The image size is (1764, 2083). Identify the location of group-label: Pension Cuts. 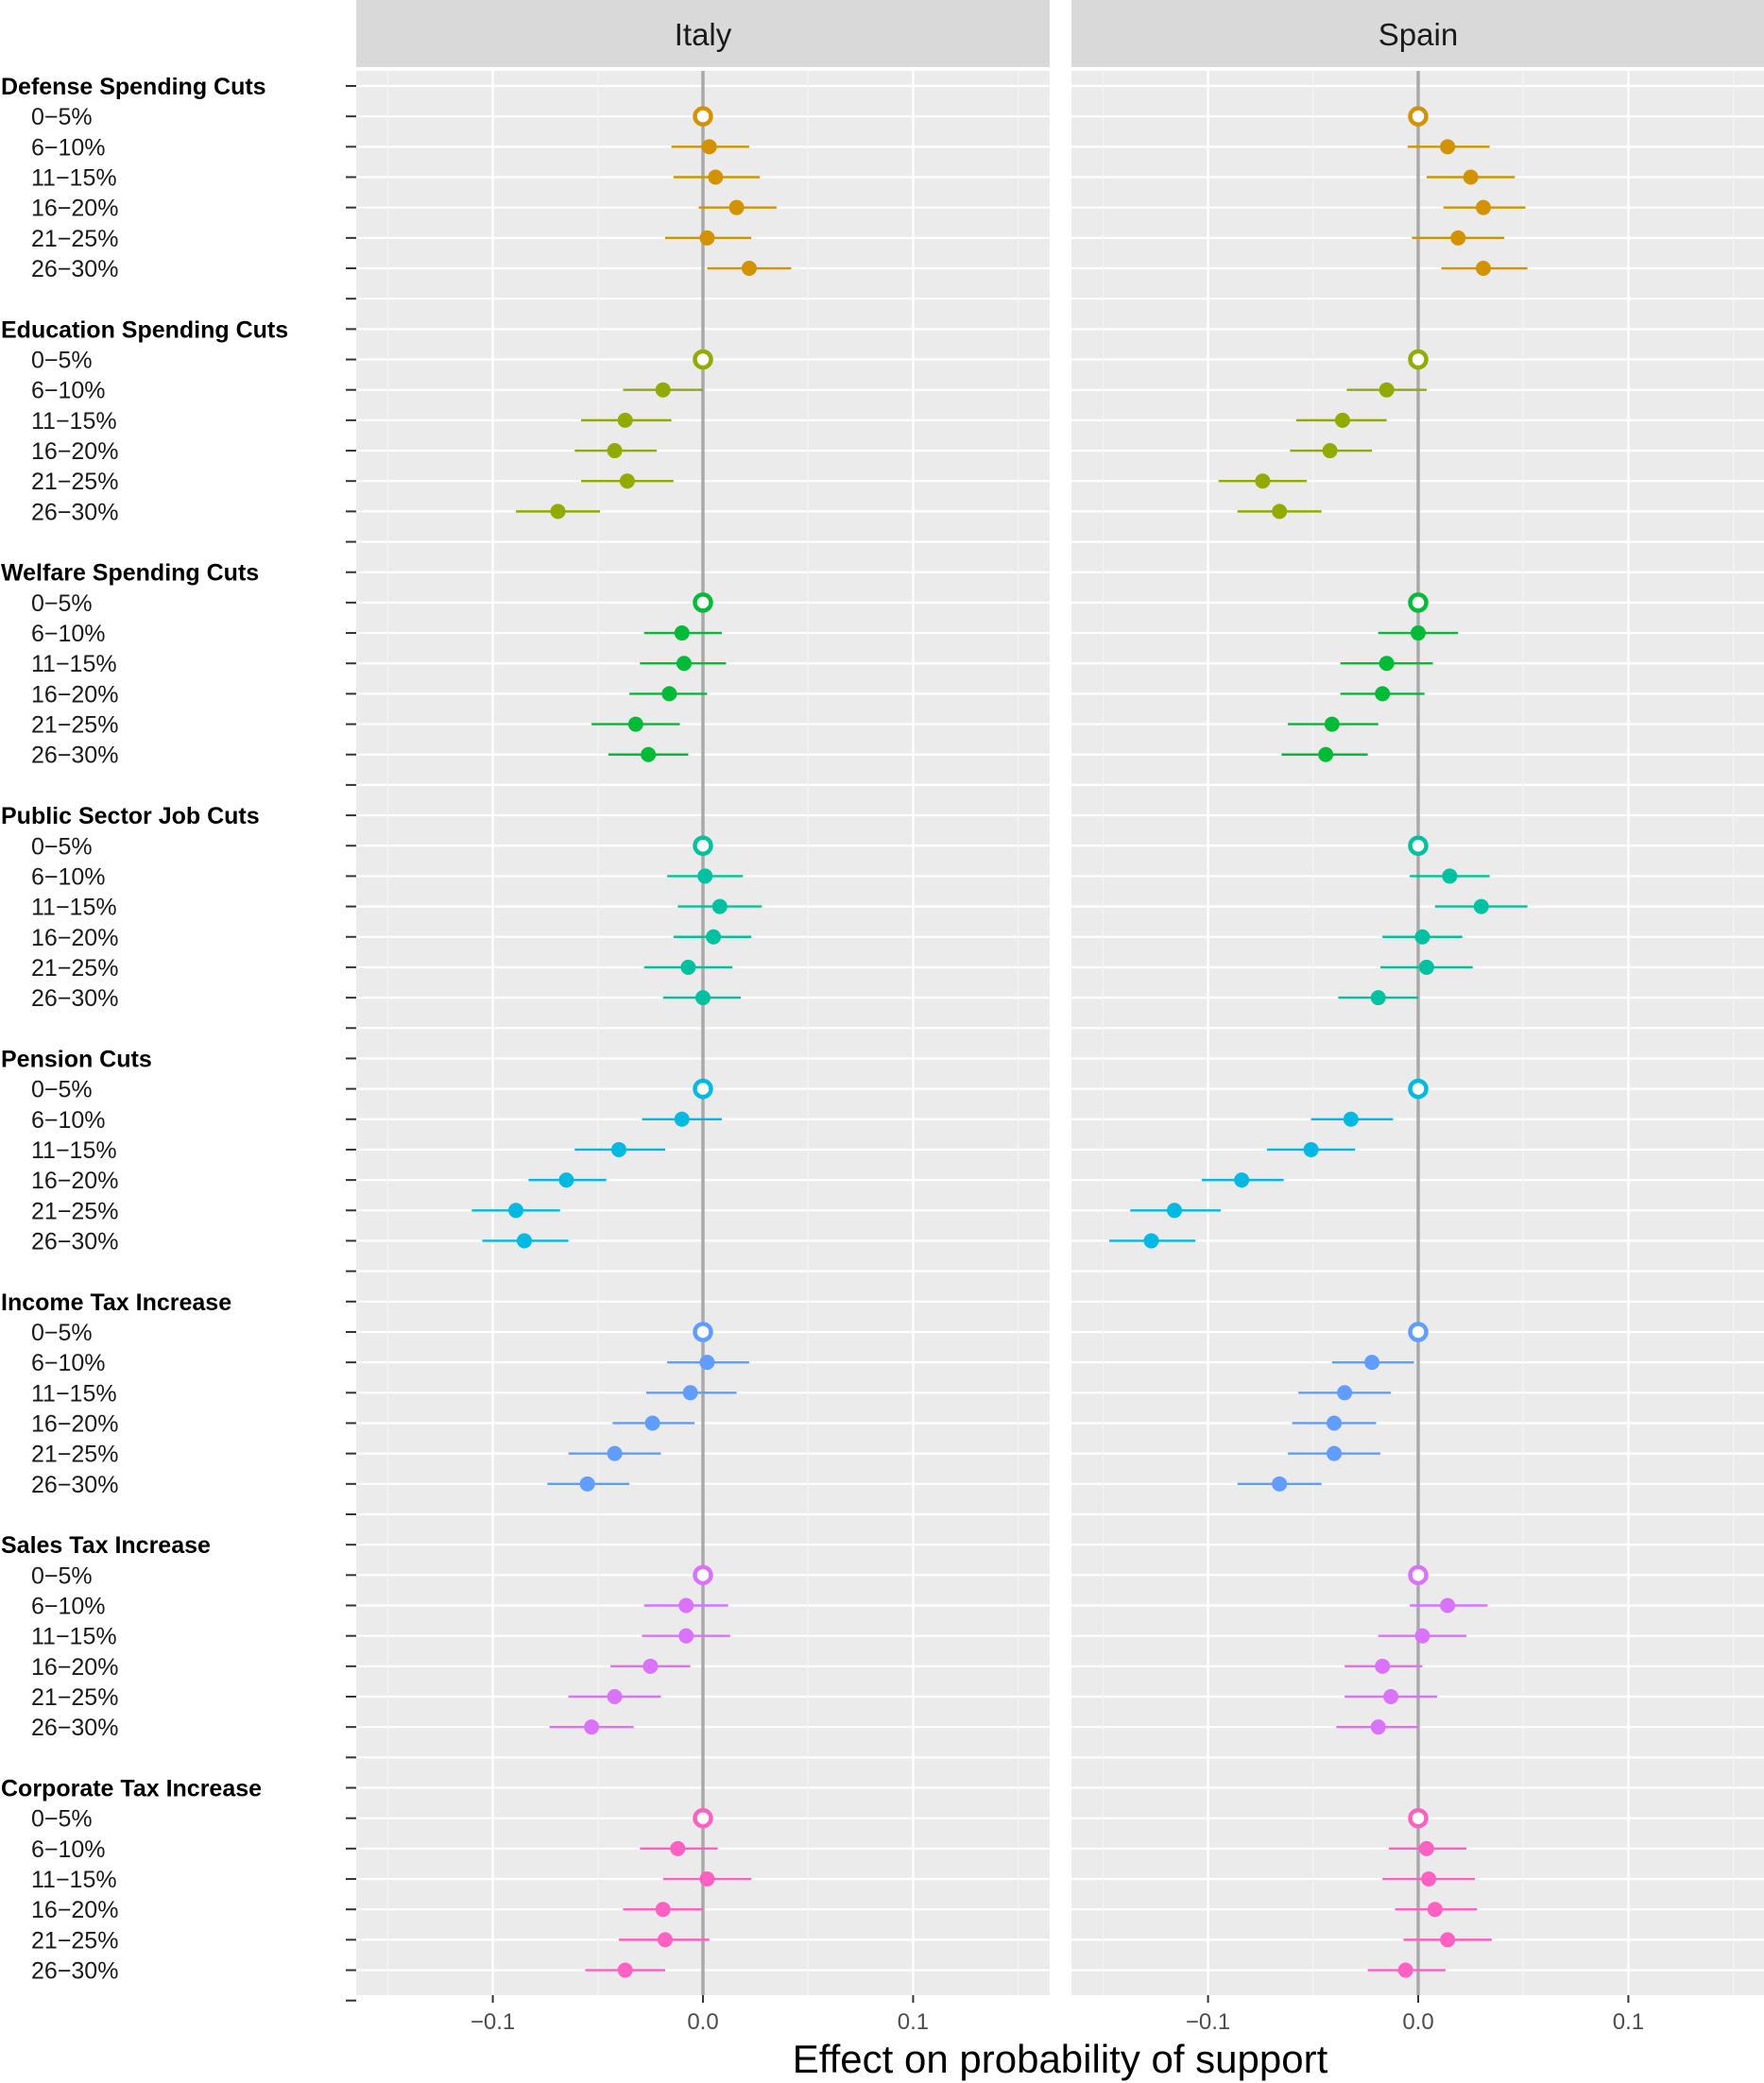
(76, 1059).